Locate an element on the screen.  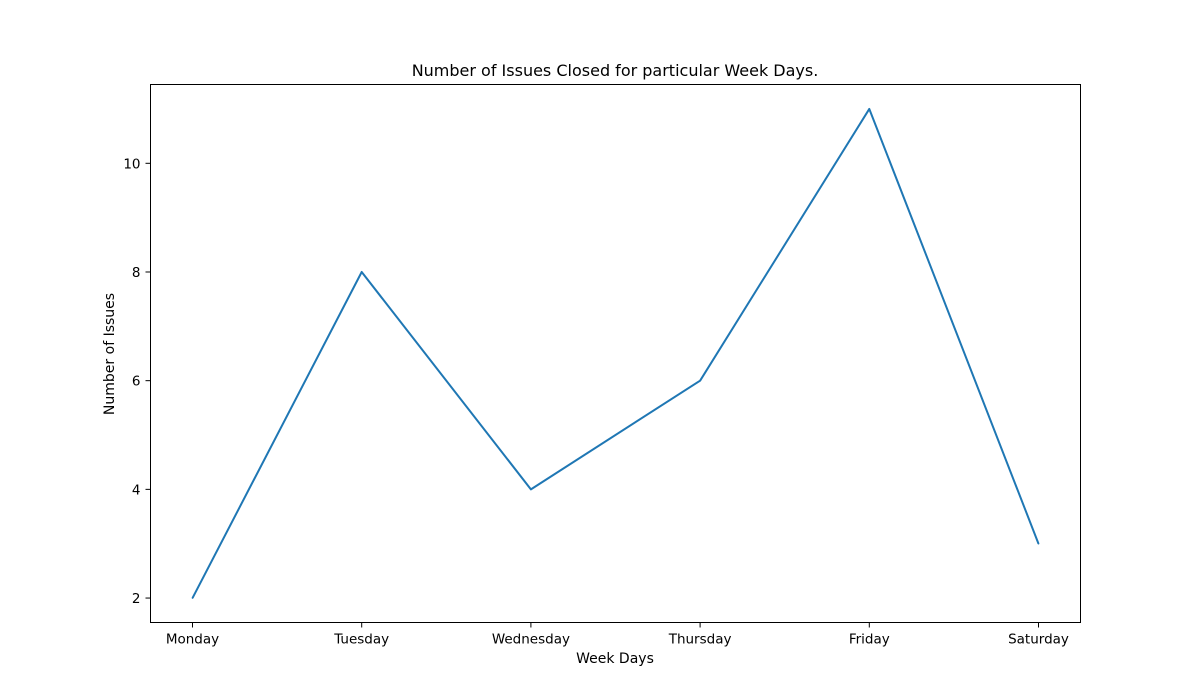
data-point-wednesday is located at coordinates (531, 489).